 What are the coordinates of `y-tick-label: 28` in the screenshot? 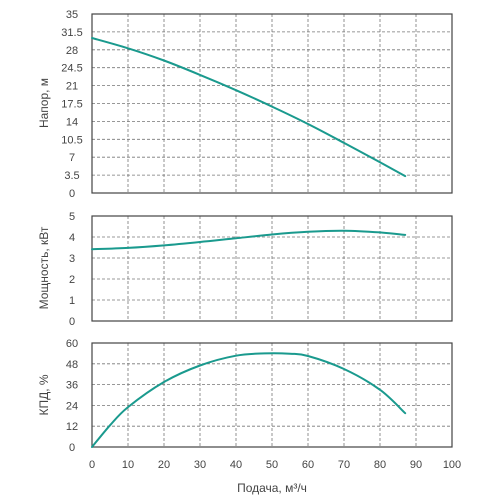 It's located at (72, 51).